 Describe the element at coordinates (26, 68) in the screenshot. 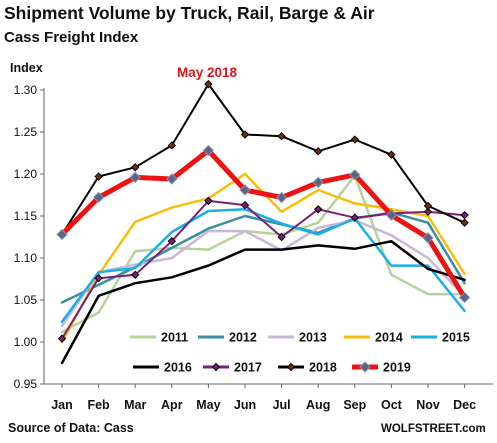

I see `y-axis-label: Index` at that location.